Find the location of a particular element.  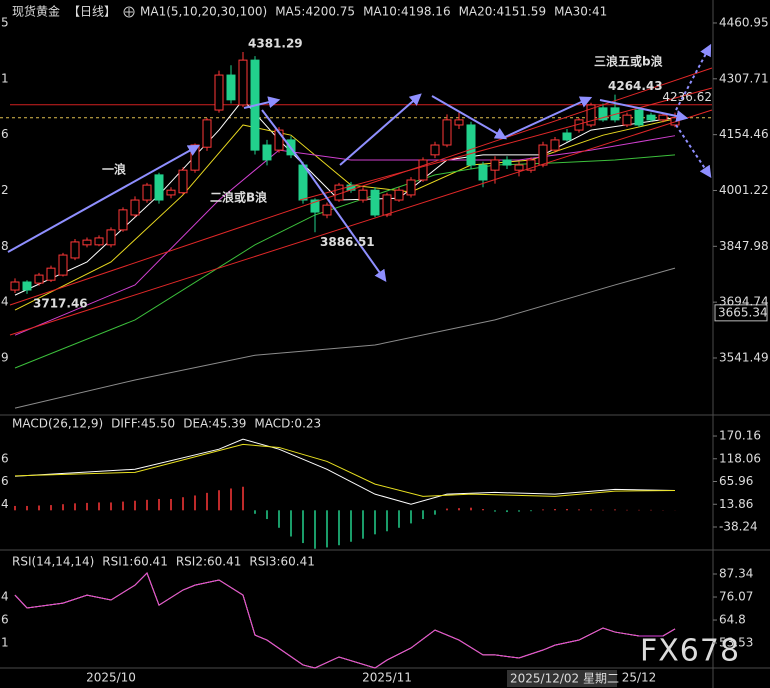

y-tick-label: 53.53 is located at coordinates (736, 643).